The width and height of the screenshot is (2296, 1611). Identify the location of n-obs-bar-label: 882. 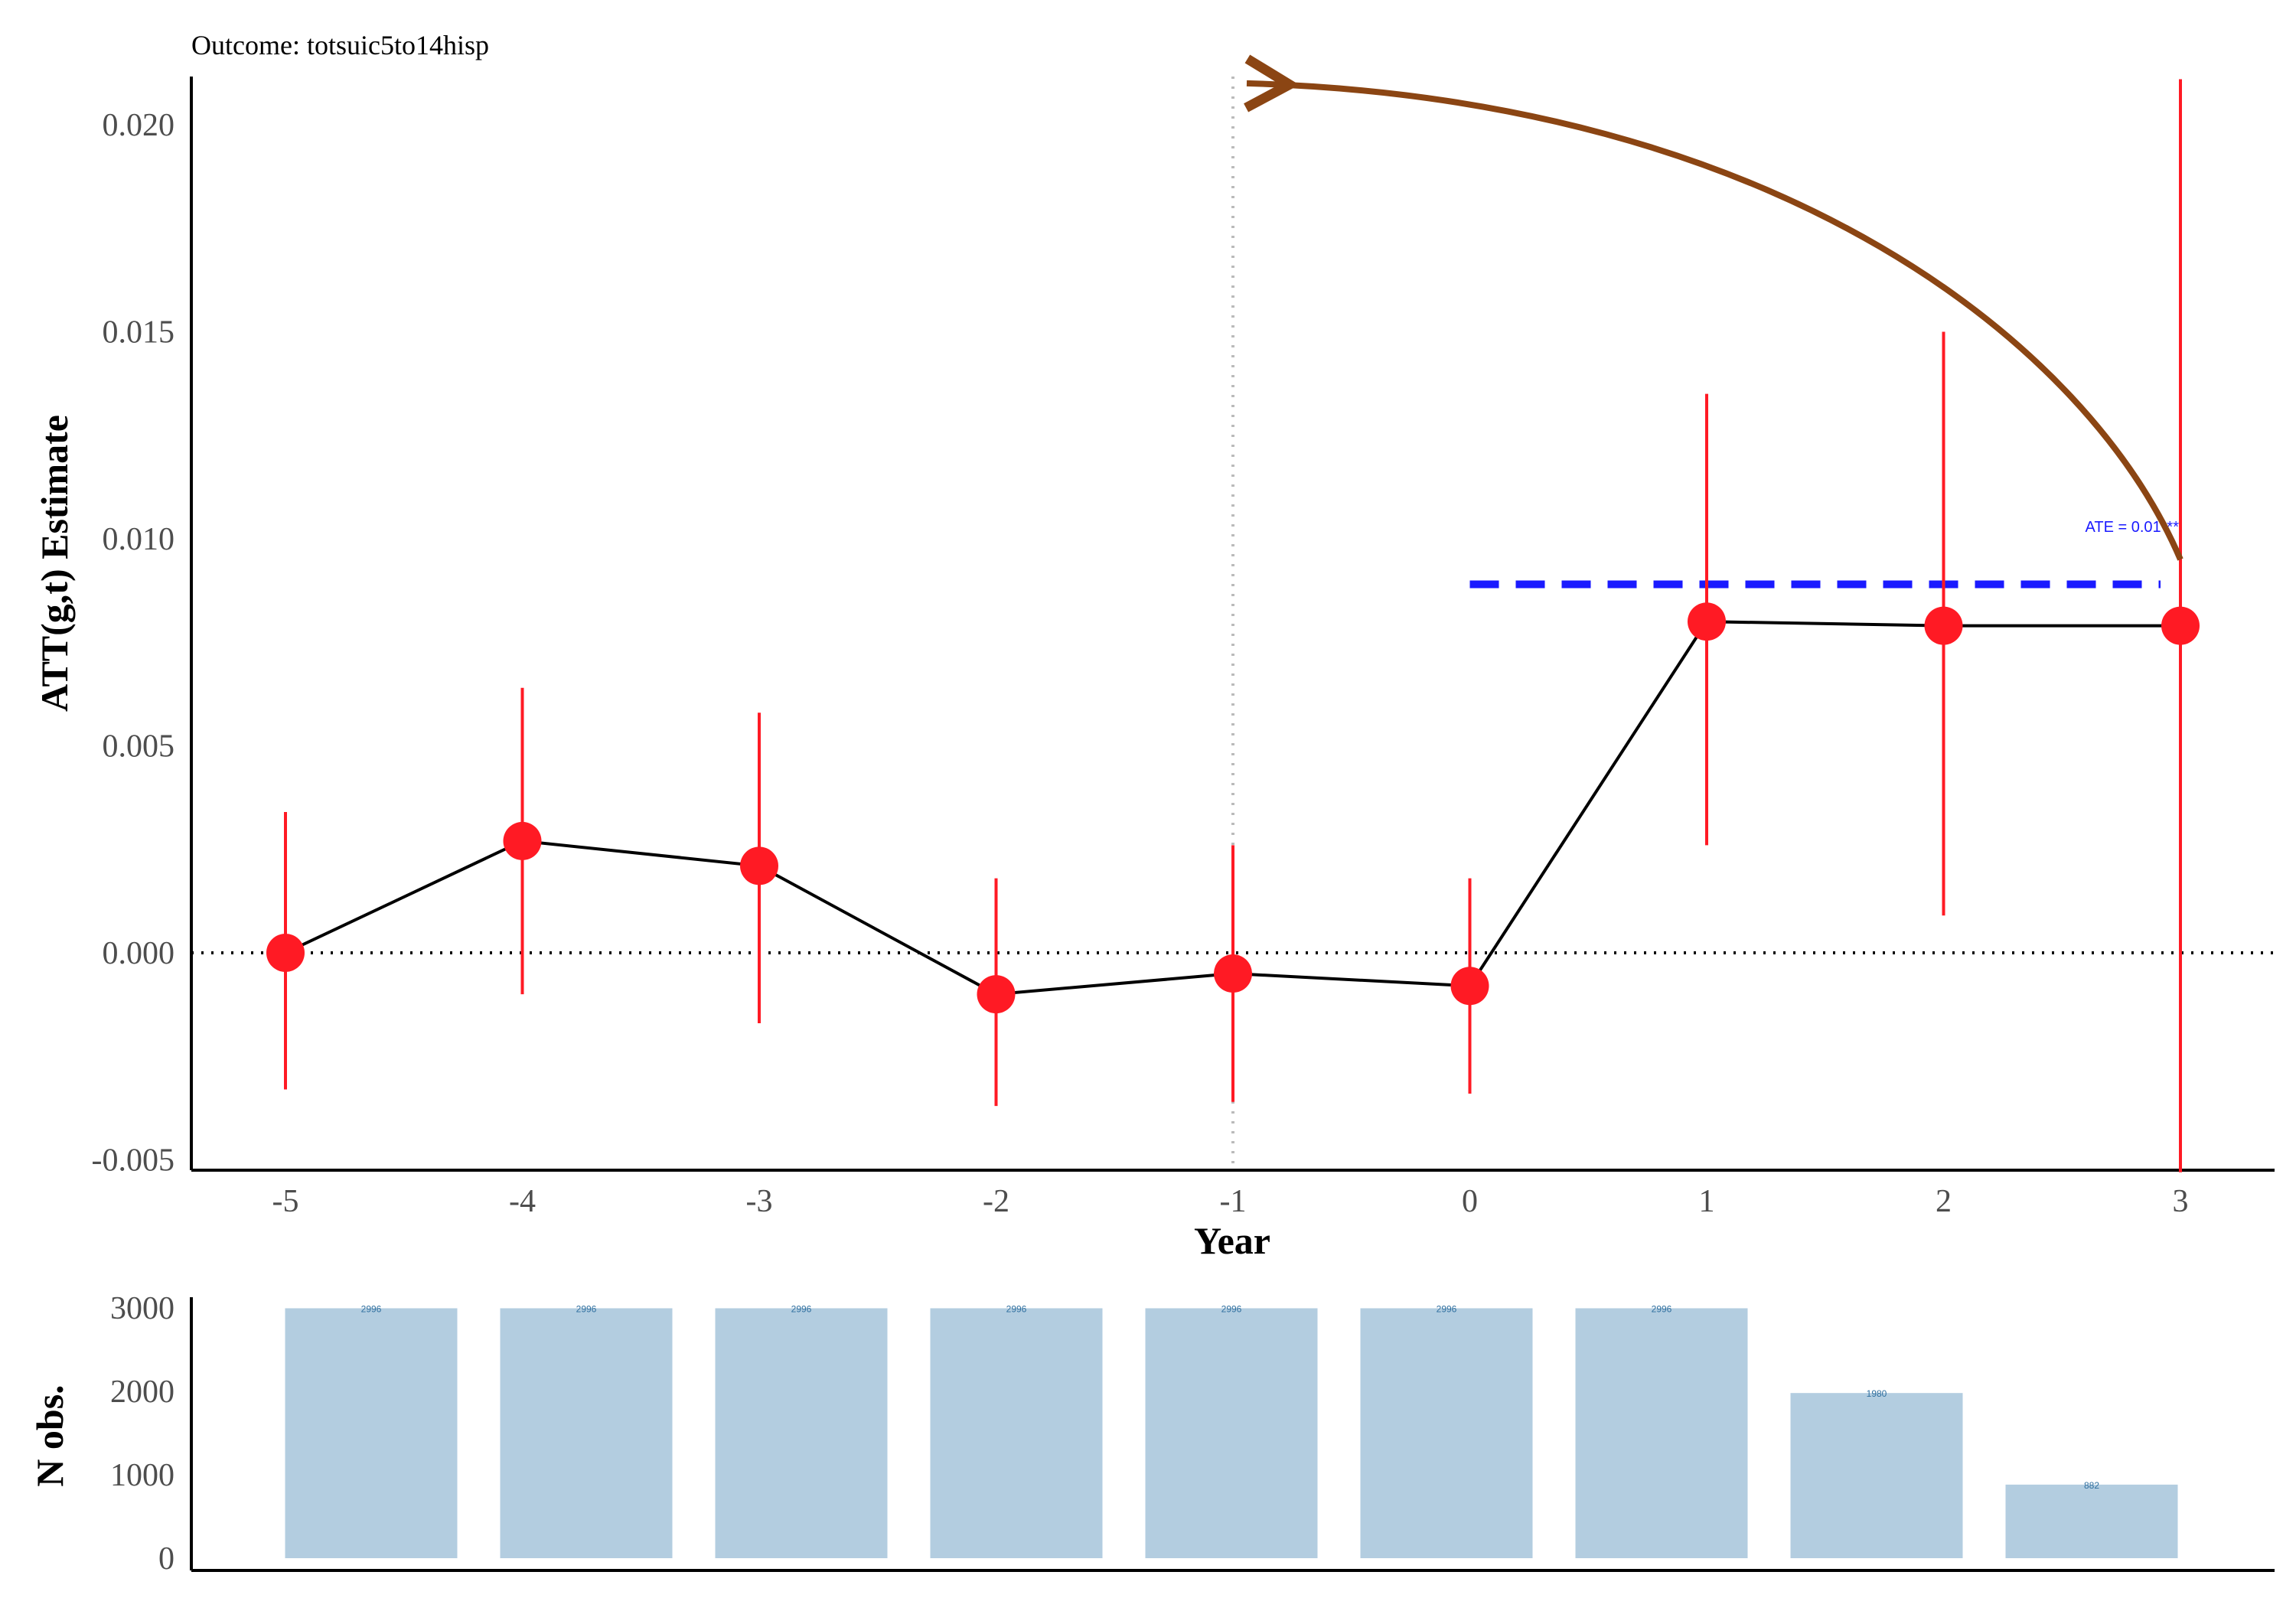
(2091, 1485).